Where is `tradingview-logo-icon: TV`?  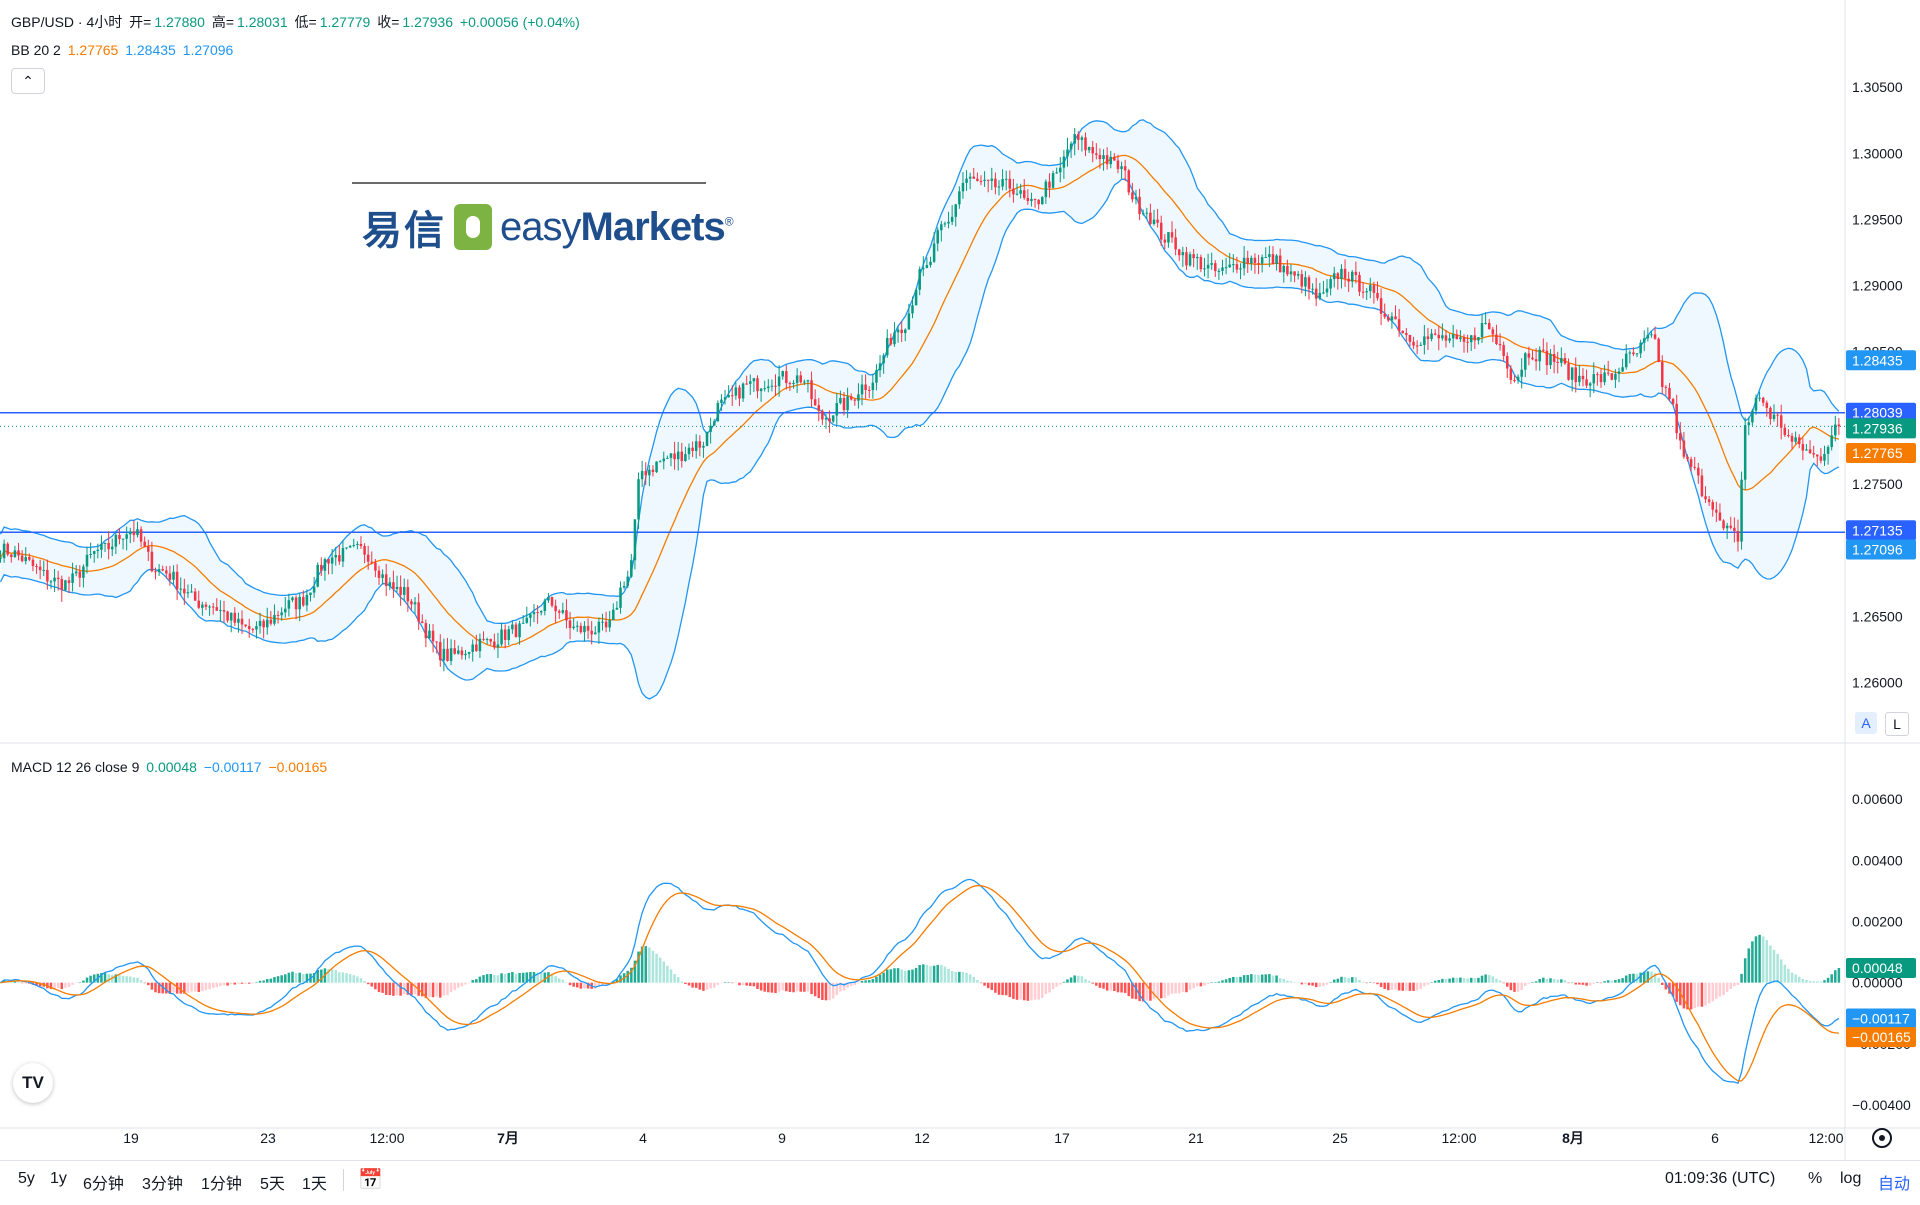
tradingview-logo-icon: TV is located at coordinates (33, 1083).